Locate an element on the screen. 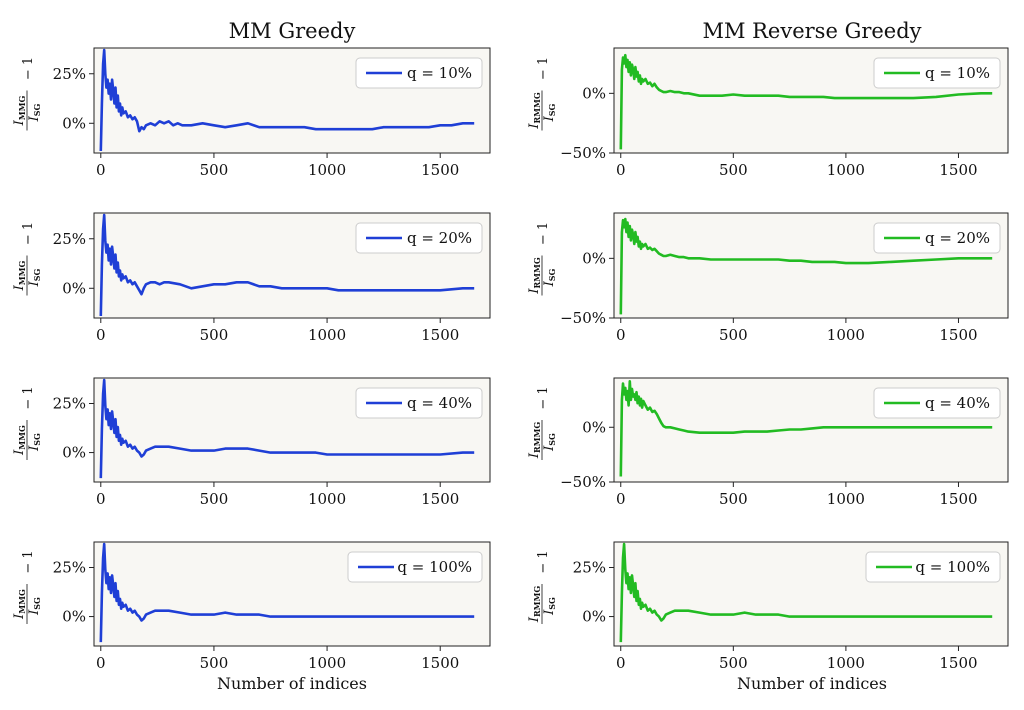 This screenshot has width=1024, height=710. subplot-greedy-row-2: 0 500 1000 1500 0% 25% IMMG ISG − 1 q = 20% is located at coordinates (251, 278).